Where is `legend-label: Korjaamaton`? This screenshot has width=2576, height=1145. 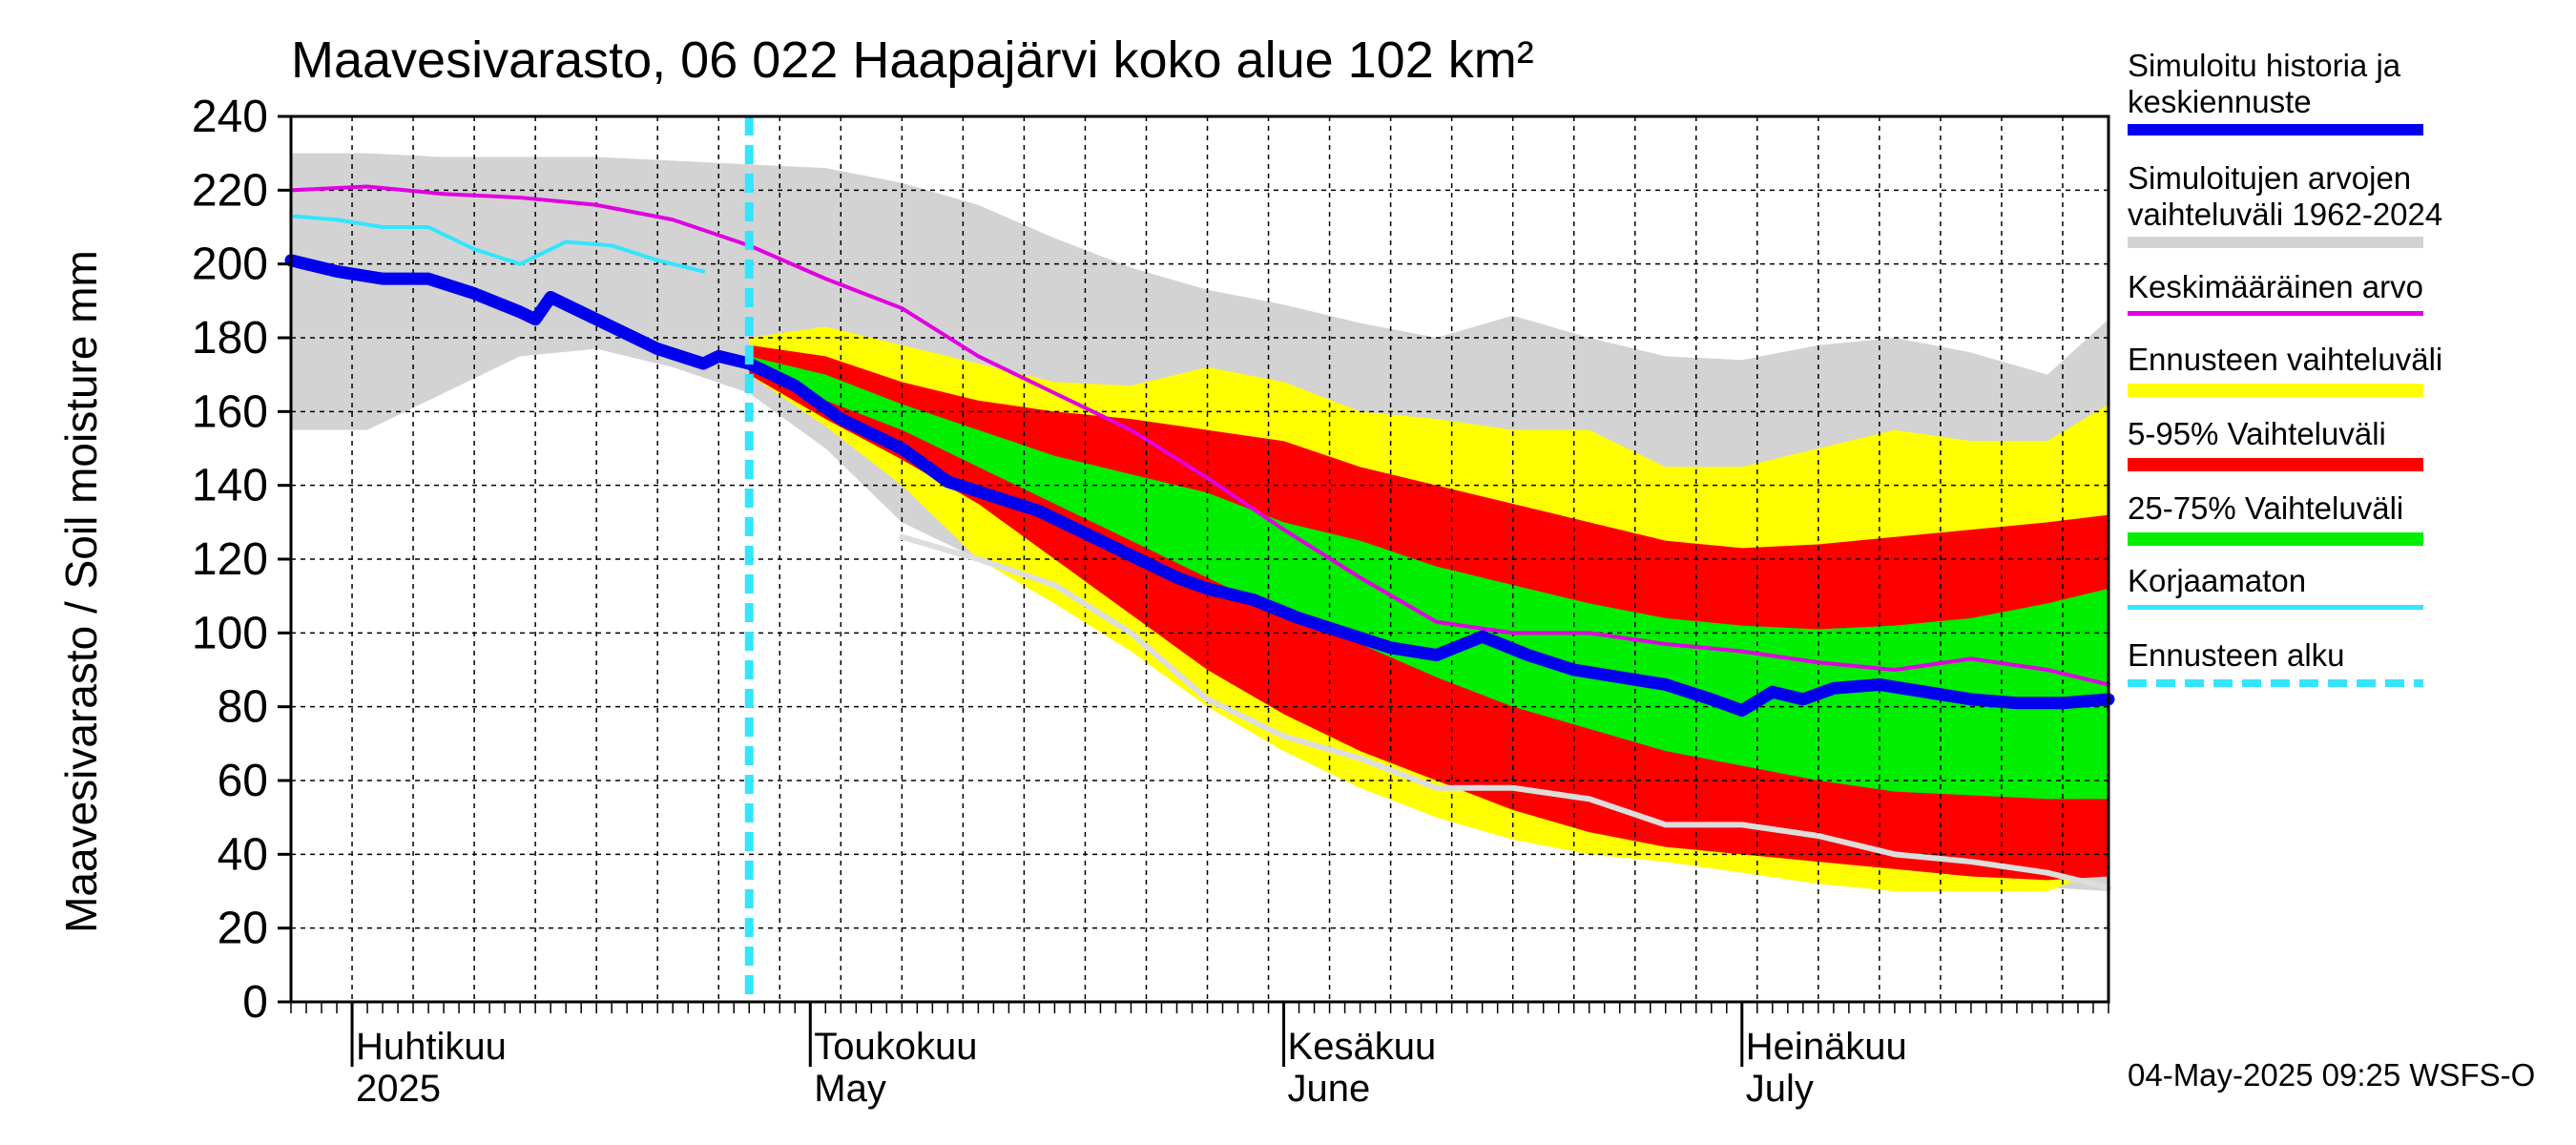 legend-label: Korjaamaton is located at coordinates (2217, 581).